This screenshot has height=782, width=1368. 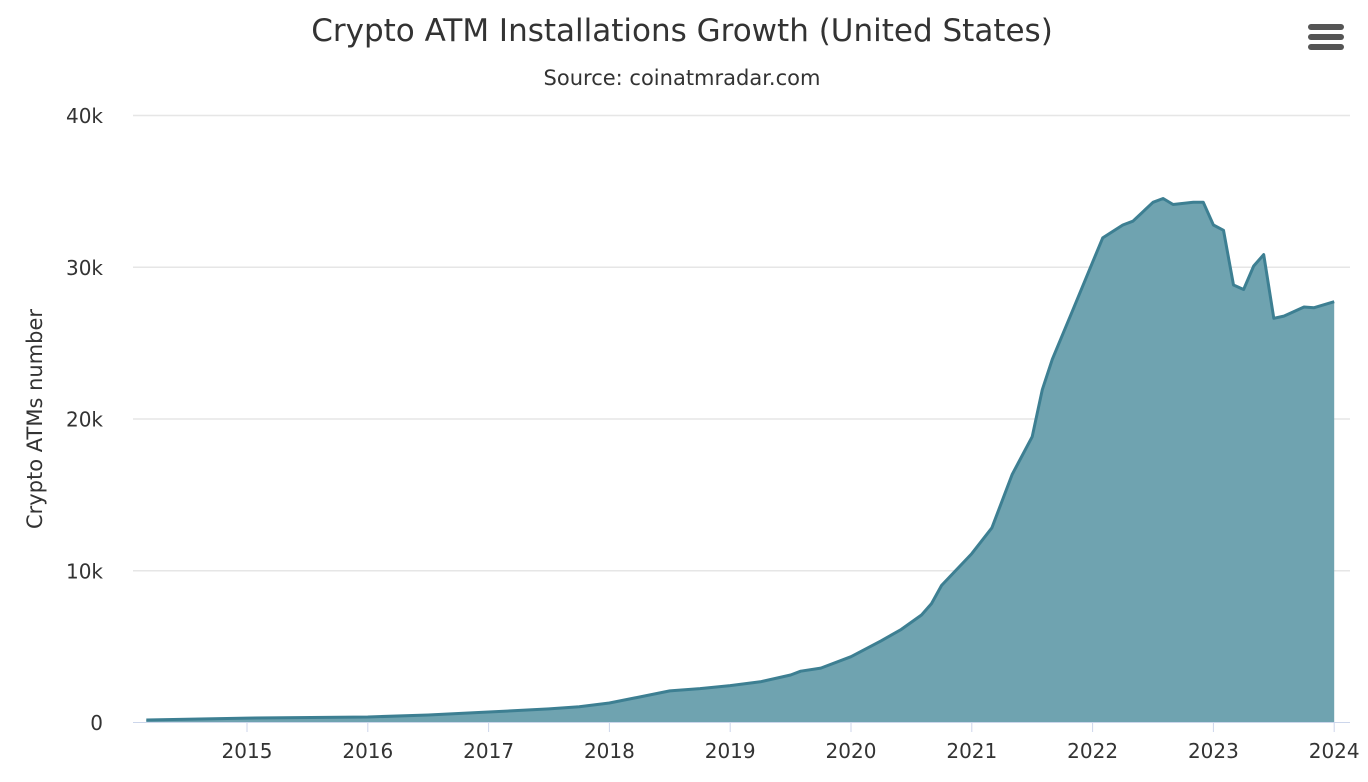 I want to click on y-tick-label: 20k, so click(x=84, y=420).